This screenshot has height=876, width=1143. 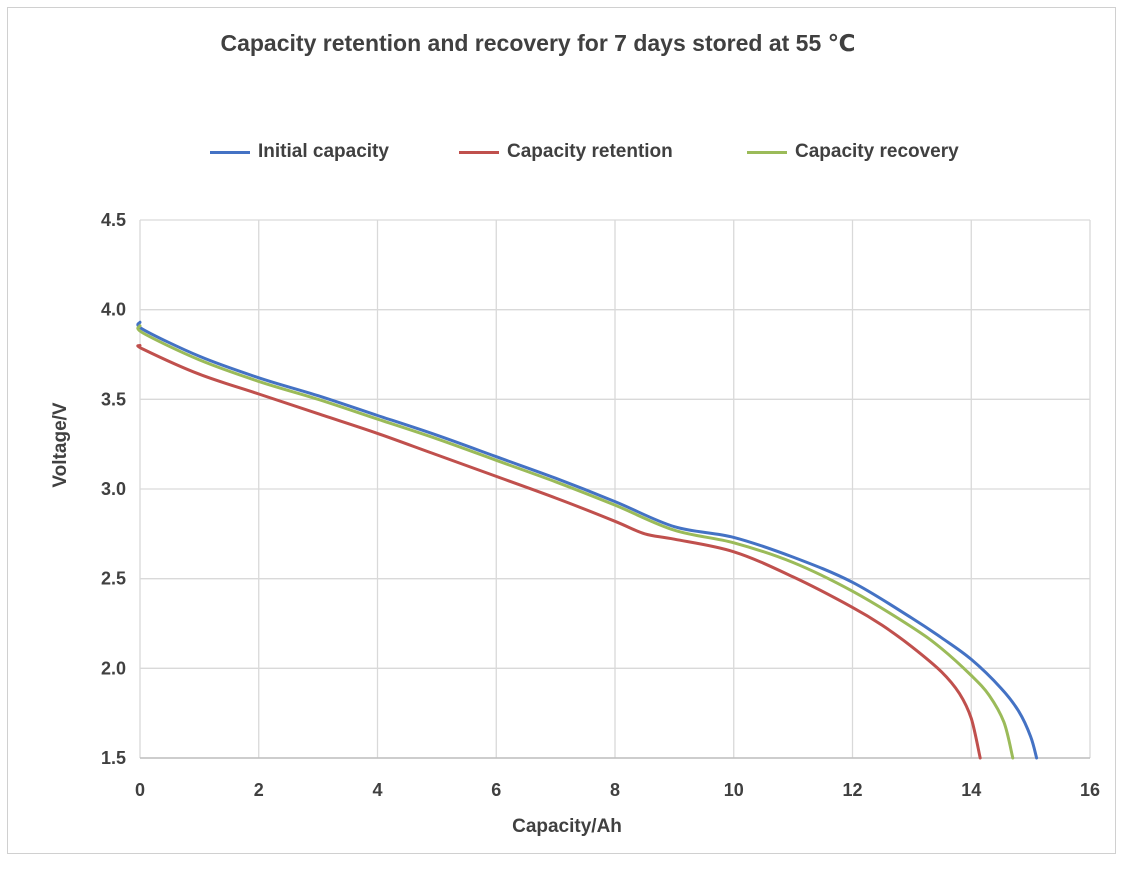 What do you see at coordinates (259, 790) in the screenshot?
I see `x-tick-label: 2` at bounding box center [259, 790].